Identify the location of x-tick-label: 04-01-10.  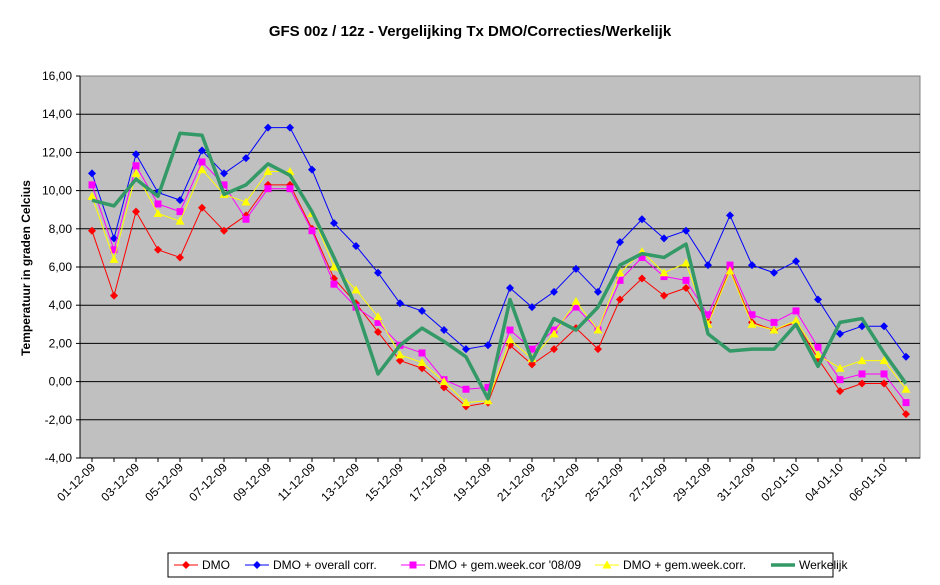
(824, 482).